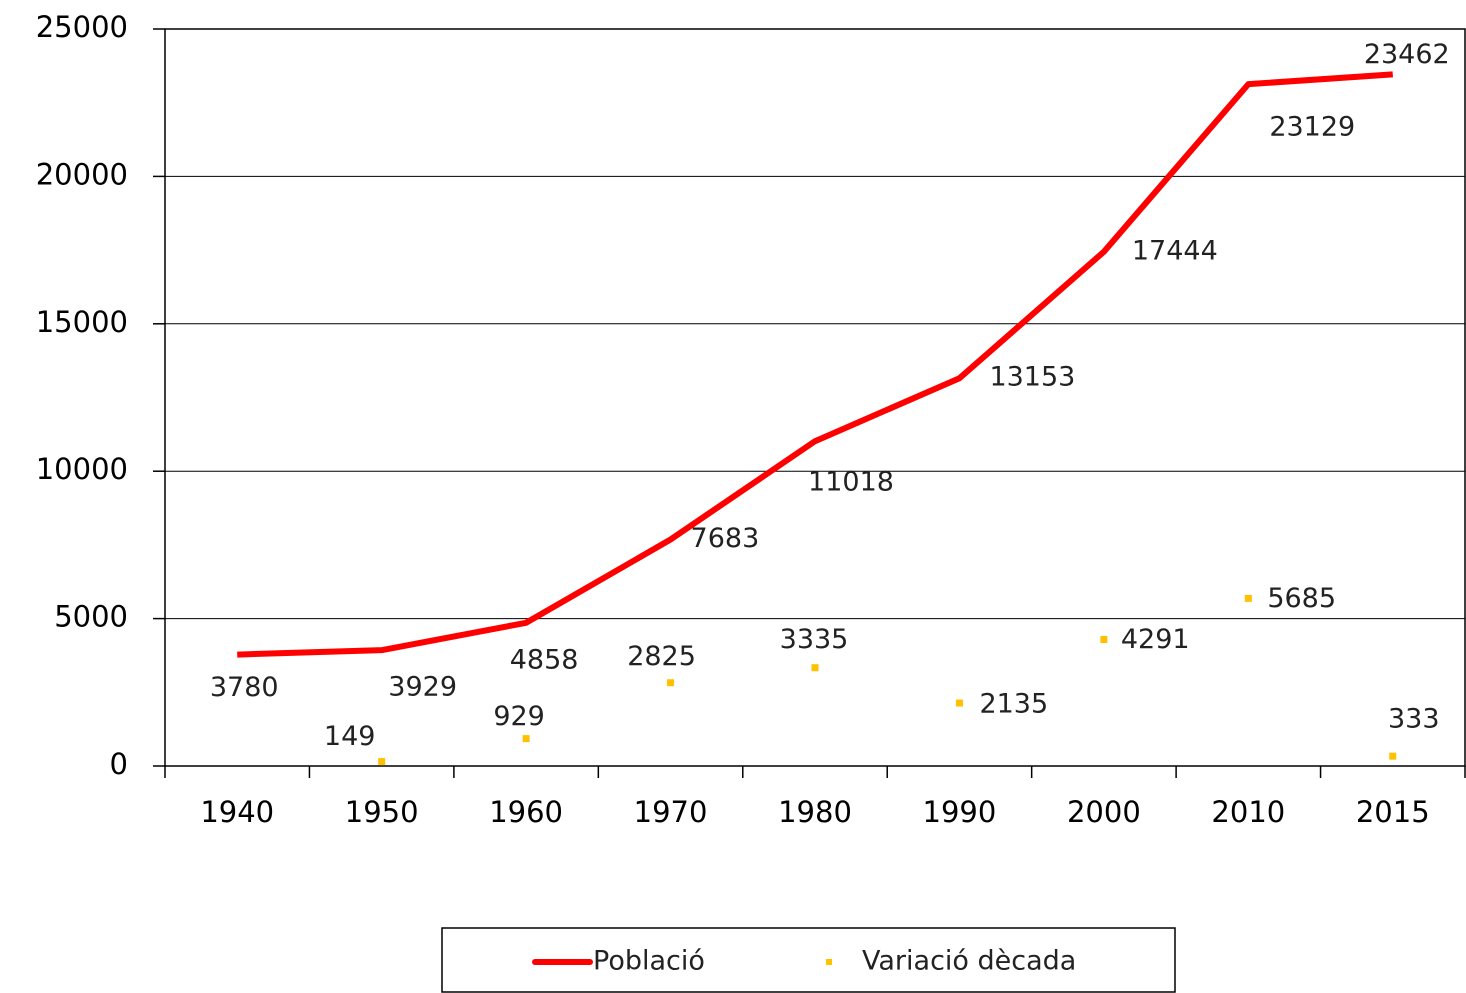 Image resolution: width=1466 pixels, height=993 pixels. Describe the element at coordinates (851, 482) in the screenshot. I see `data-label: 11018` at that location.